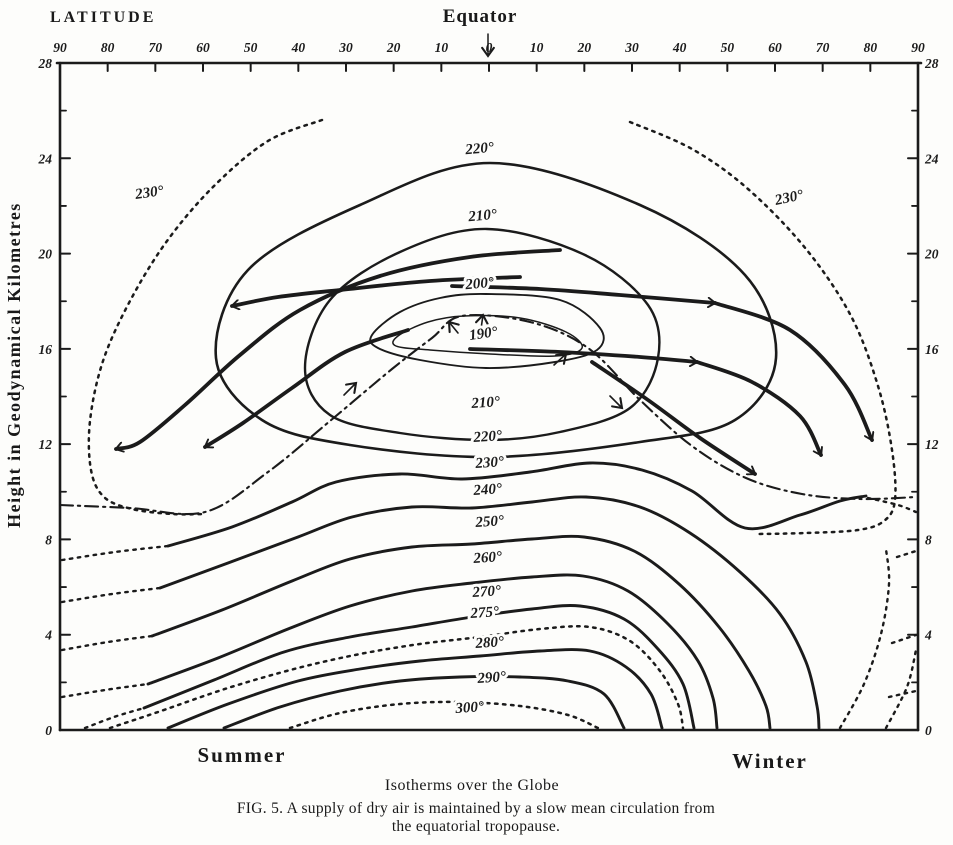 The height and width of the screenshot is (845, 953). I want to click on y-tick-label-right: 24, so click(931, 158).